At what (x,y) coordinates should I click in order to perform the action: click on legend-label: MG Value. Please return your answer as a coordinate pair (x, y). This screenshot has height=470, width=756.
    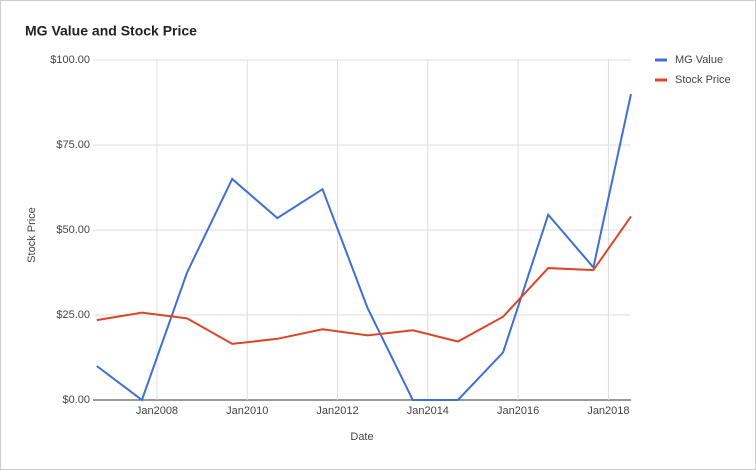
    Looking at the image, I should click on (699, 60).